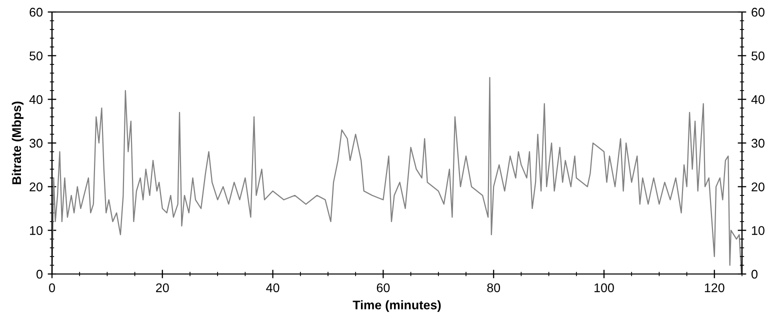  What do you see at coordinates (396, 306) in the screenshot?
I see `x-axis-title: Time (minutes)` at bounding box center [396, 306].